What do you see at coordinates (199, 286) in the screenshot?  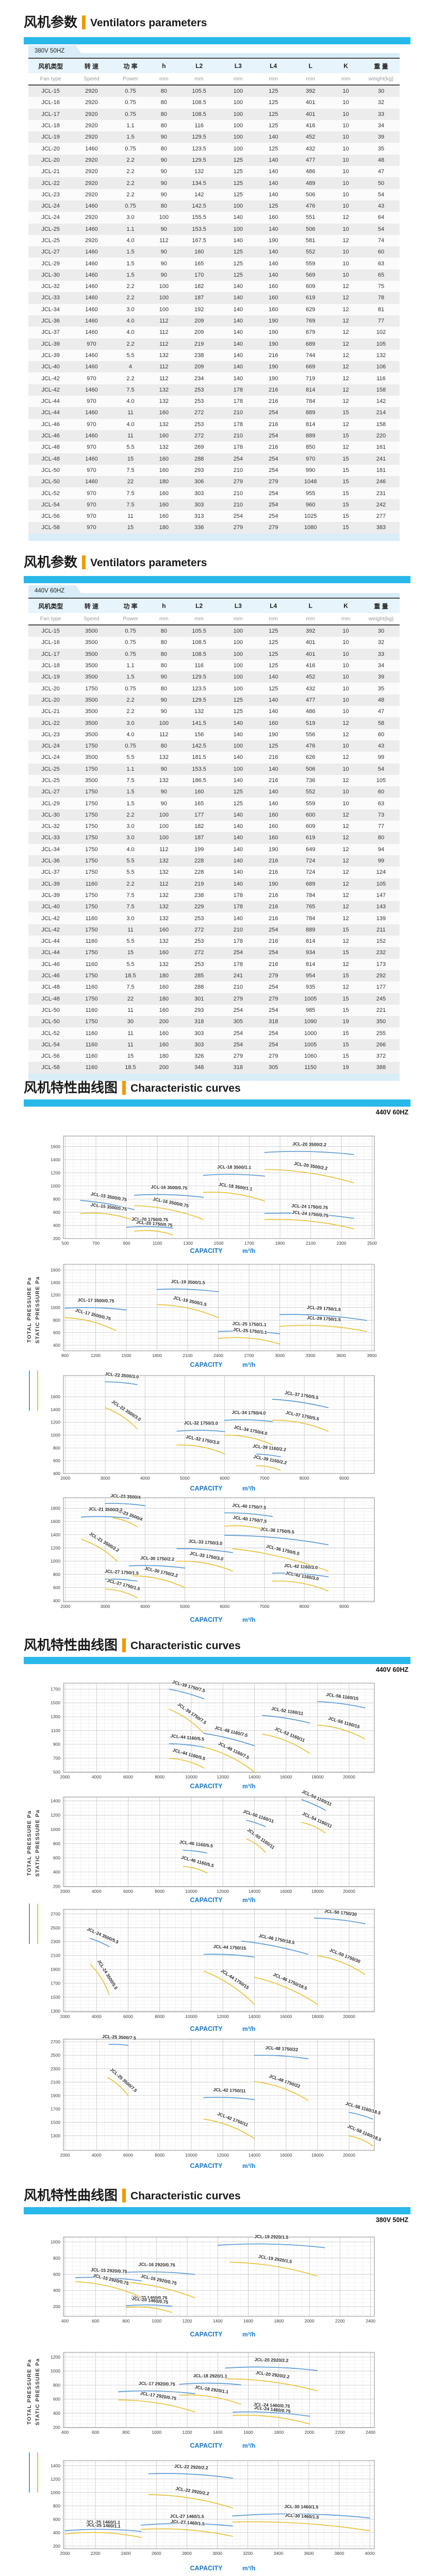 I see `table-cell: 182` at bounding box center [199, 286].